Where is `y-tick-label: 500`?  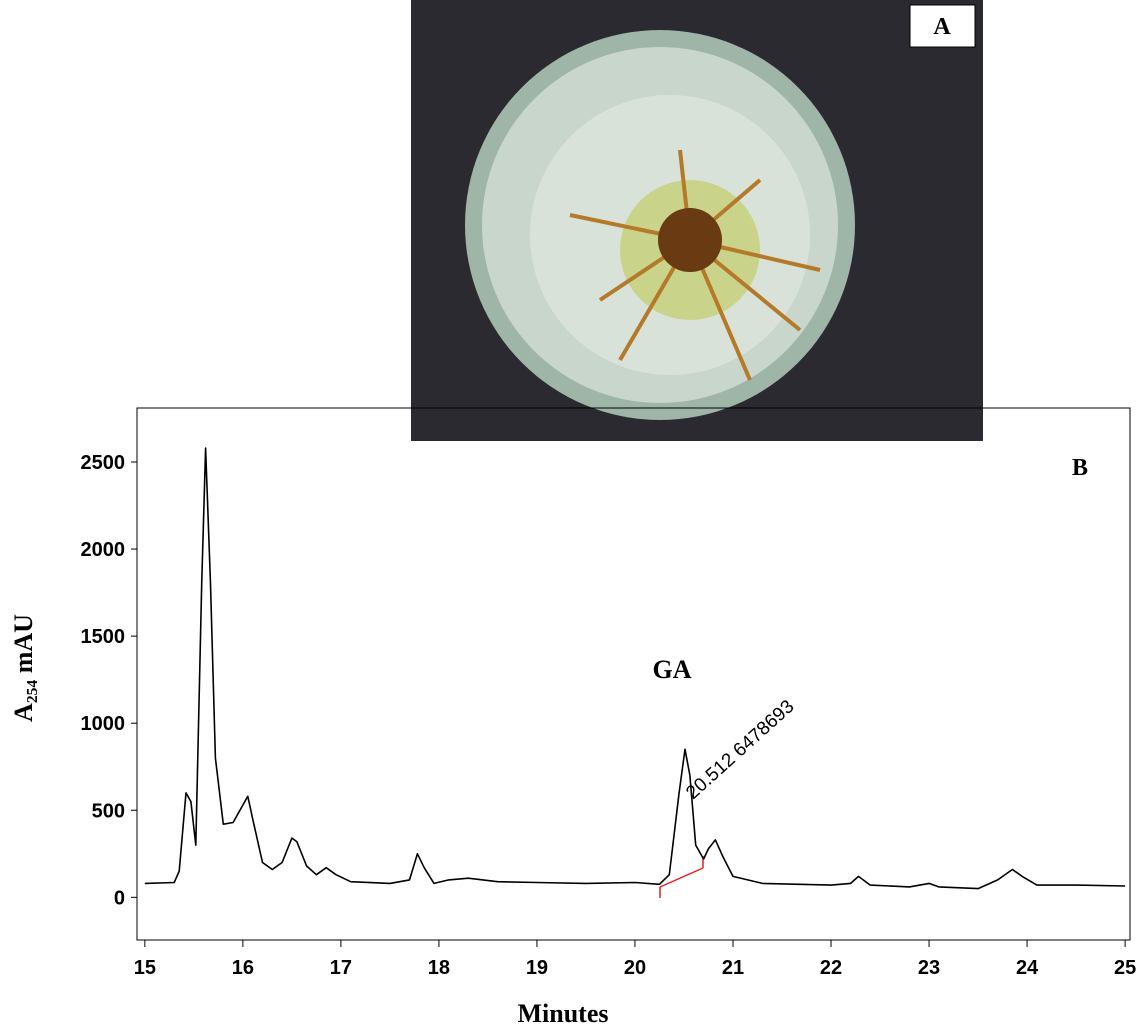
y-tick-label: 500 is located at coordinates (108, 811).